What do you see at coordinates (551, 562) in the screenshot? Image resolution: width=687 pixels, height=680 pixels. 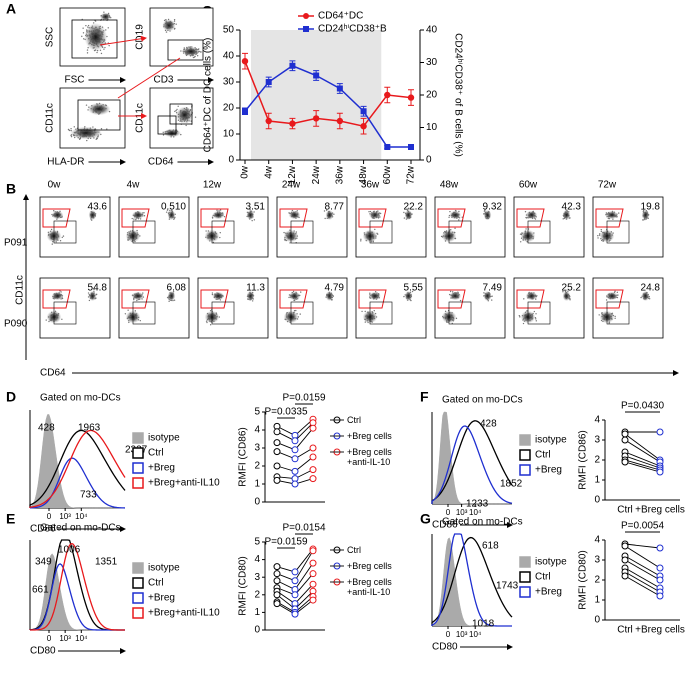 I see `legend-label: isotype` at bounding box center [551, 562].